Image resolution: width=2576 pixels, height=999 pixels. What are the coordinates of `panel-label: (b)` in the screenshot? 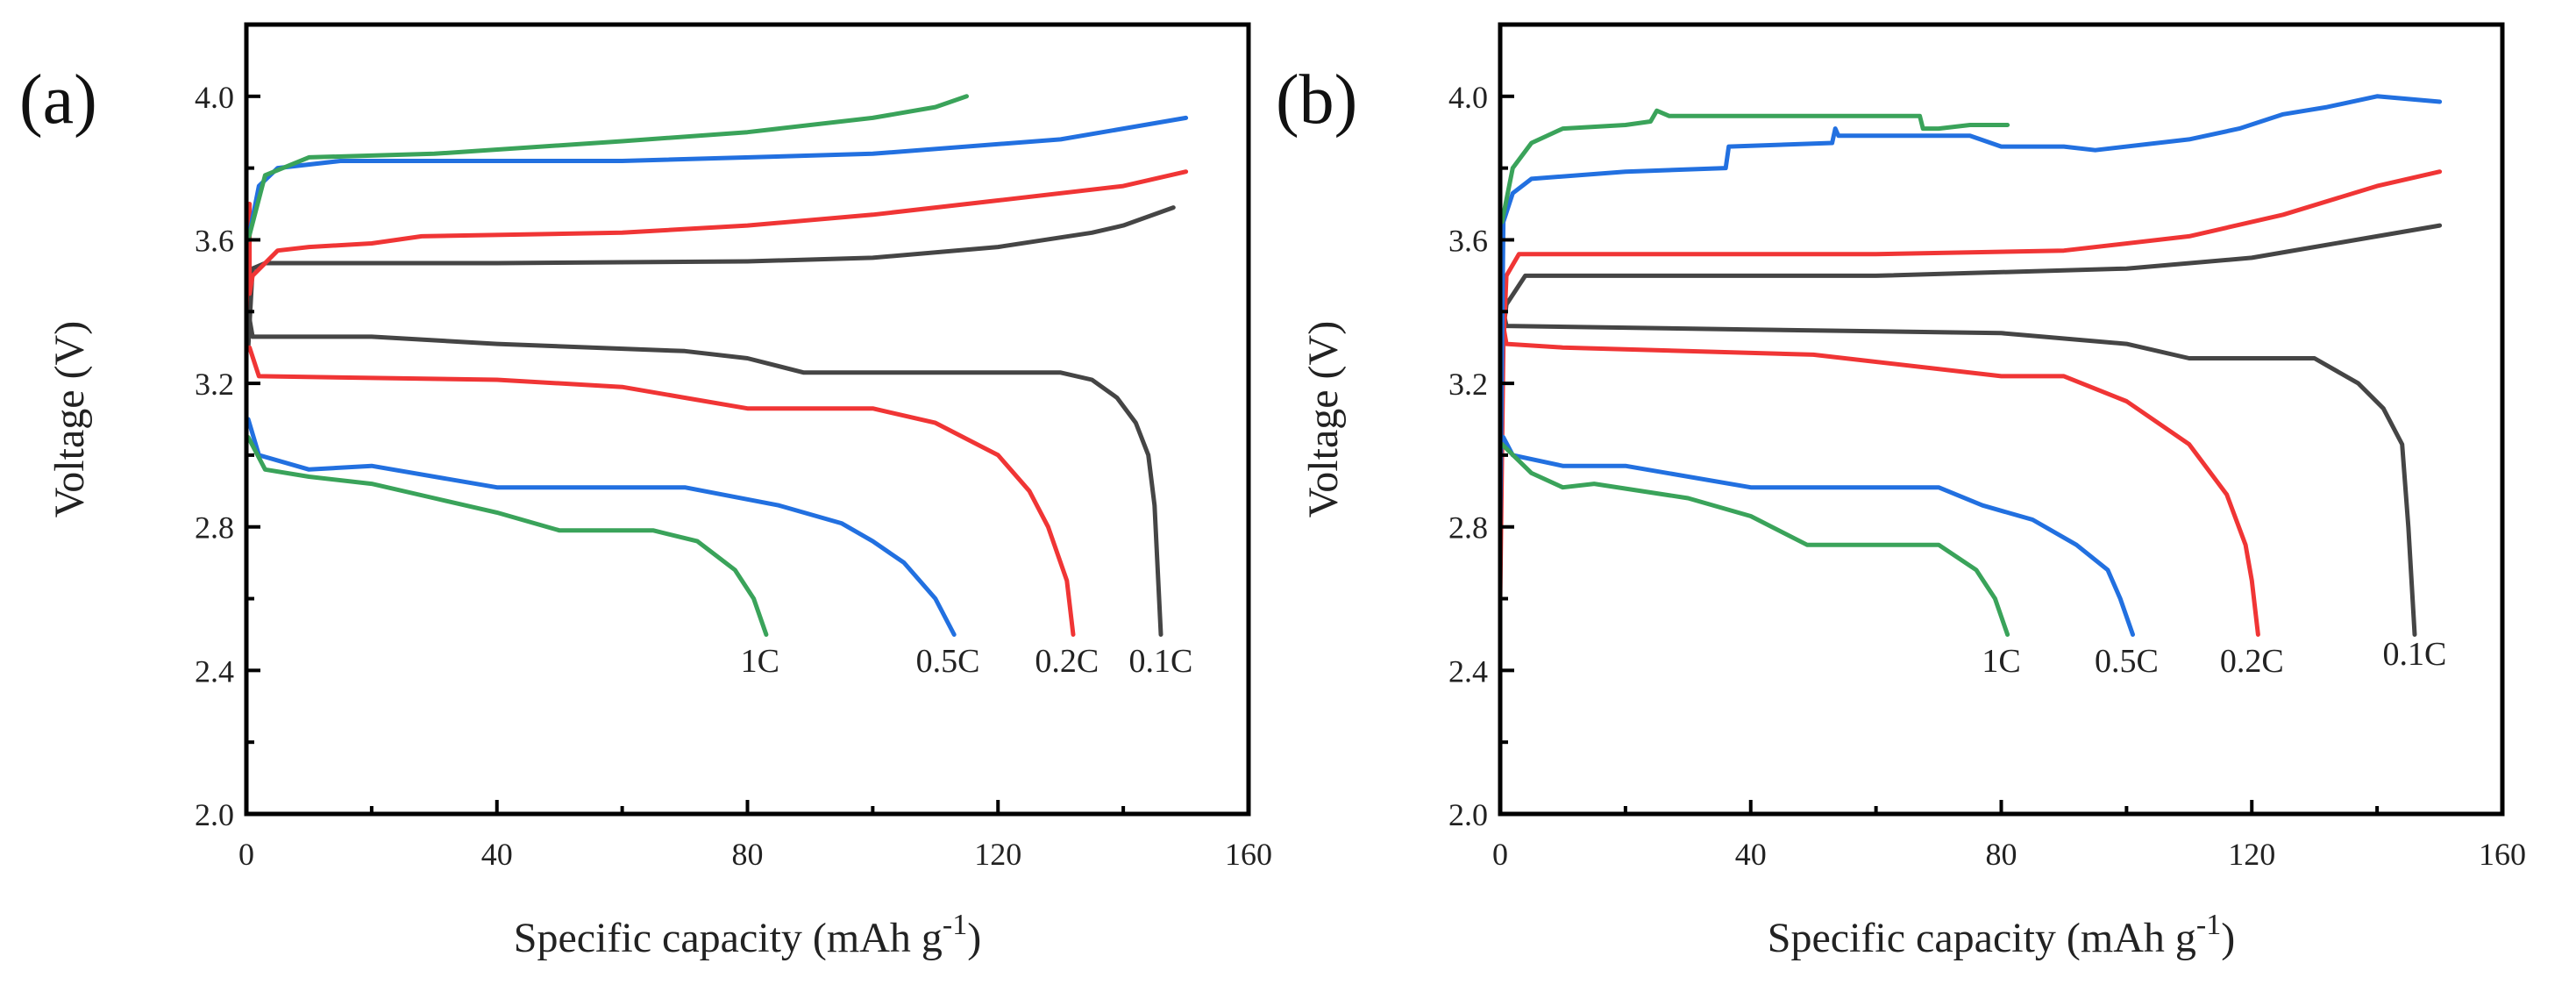 It's located at (1316, 100).